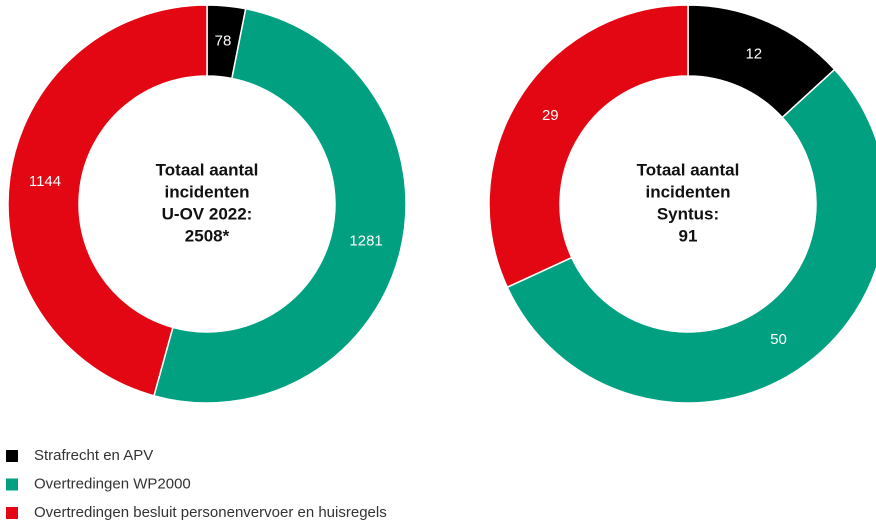  What do you see at coordinates (778, 339) in the screenshot?
I see `value-label: 50` at bounding box center [778, 339].